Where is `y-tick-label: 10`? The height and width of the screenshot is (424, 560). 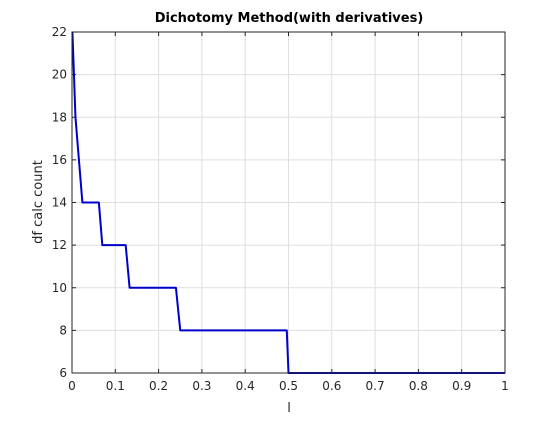 y-tick-label: 10 is located at coordinates (59, 288).